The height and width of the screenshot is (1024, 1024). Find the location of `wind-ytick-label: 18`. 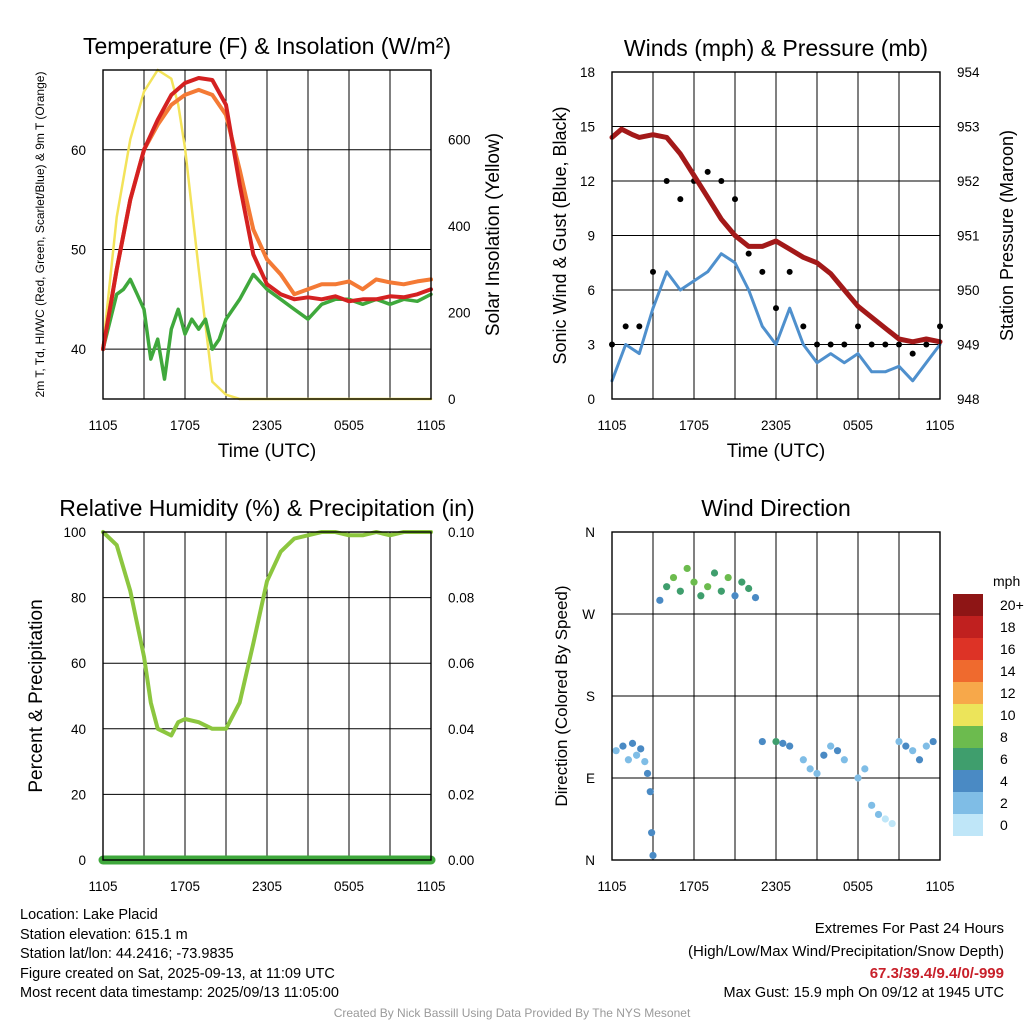

wind-ytick-label: 18 is located at coordinates (587, 72).